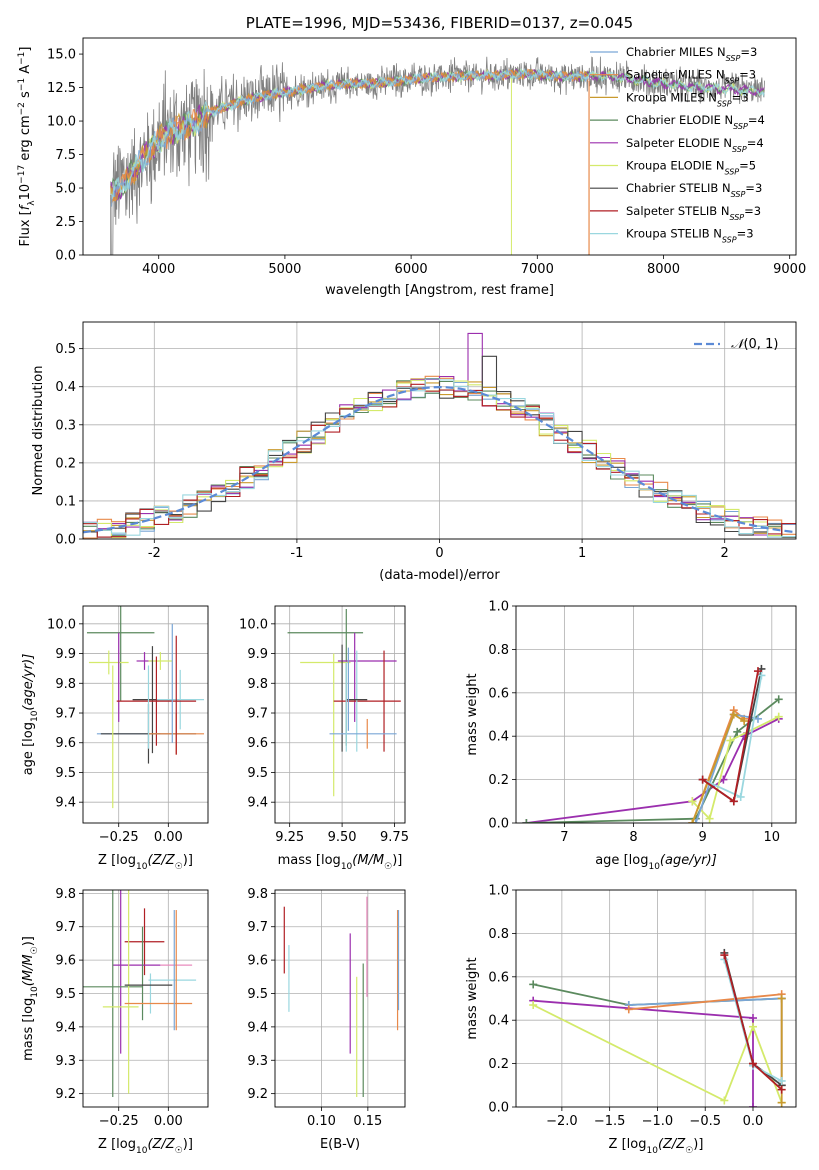 The image size is (819, 1170). Describe the element at coordinates (498, 891) in the screenshot. I see `y-tick-label: 1.0` at that location.